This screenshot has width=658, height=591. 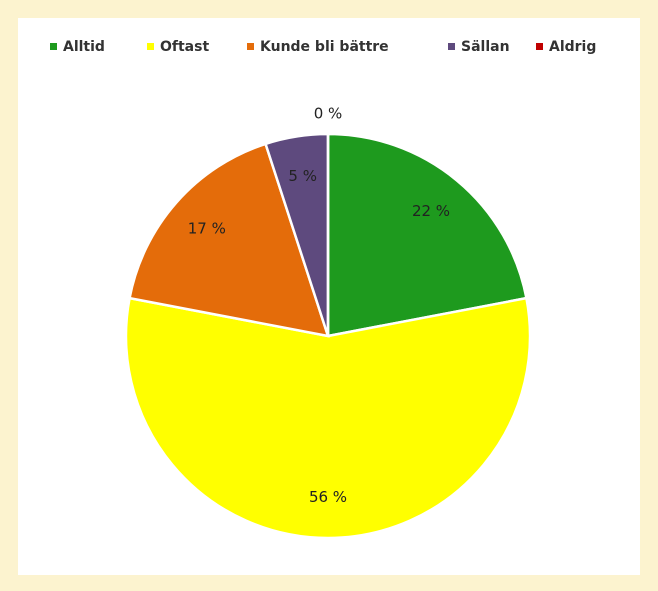 What do you see at coordinates (302, 176) in the screenshot?
I see `data-label: 5 %` at bounding box center [302, 176].